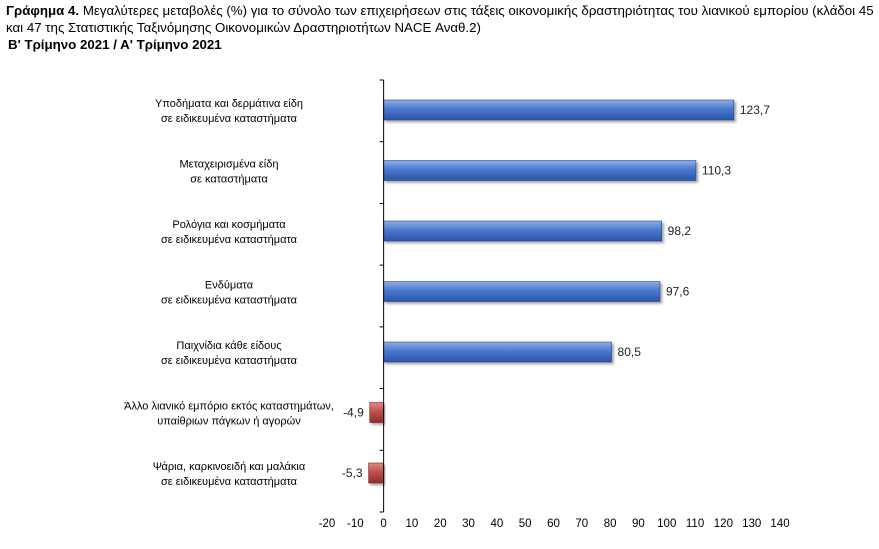 The width and height of the screenshot is (879, 549). Describe the element at coordinates (638, 524) in the screenshot. I see `x-tick-label: 90` at that location.